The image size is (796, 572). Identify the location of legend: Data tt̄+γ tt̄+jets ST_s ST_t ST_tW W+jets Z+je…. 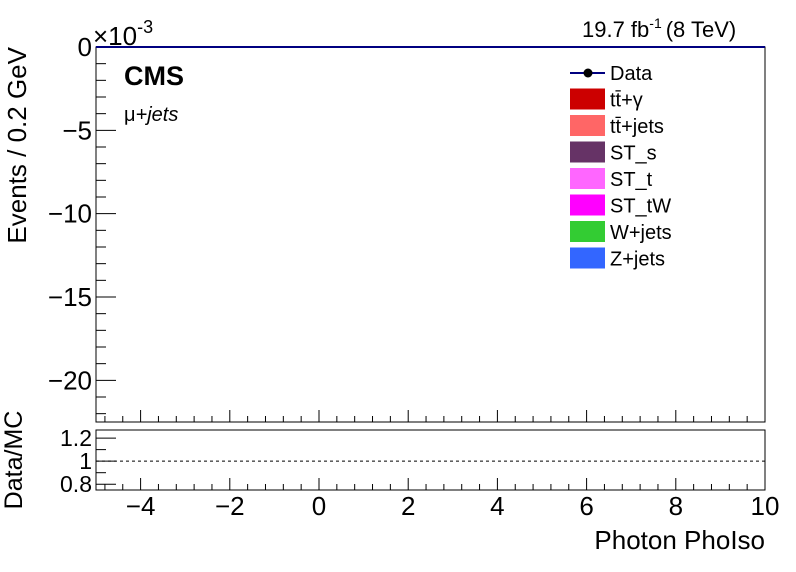
(621, 167).